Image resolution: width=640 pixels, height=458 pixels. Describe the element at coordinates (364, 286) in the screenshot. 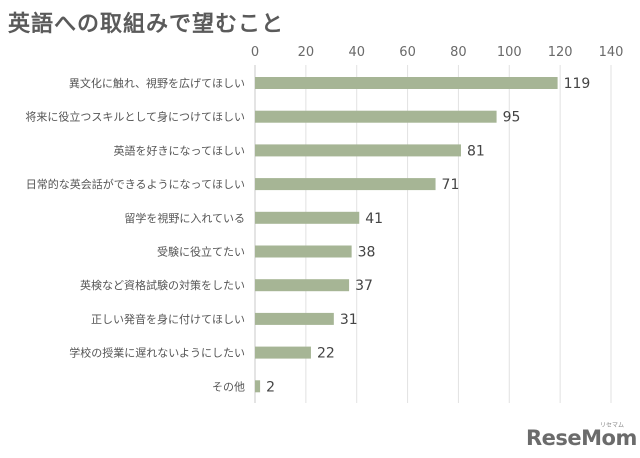

I see `value-label: 37` at that location.